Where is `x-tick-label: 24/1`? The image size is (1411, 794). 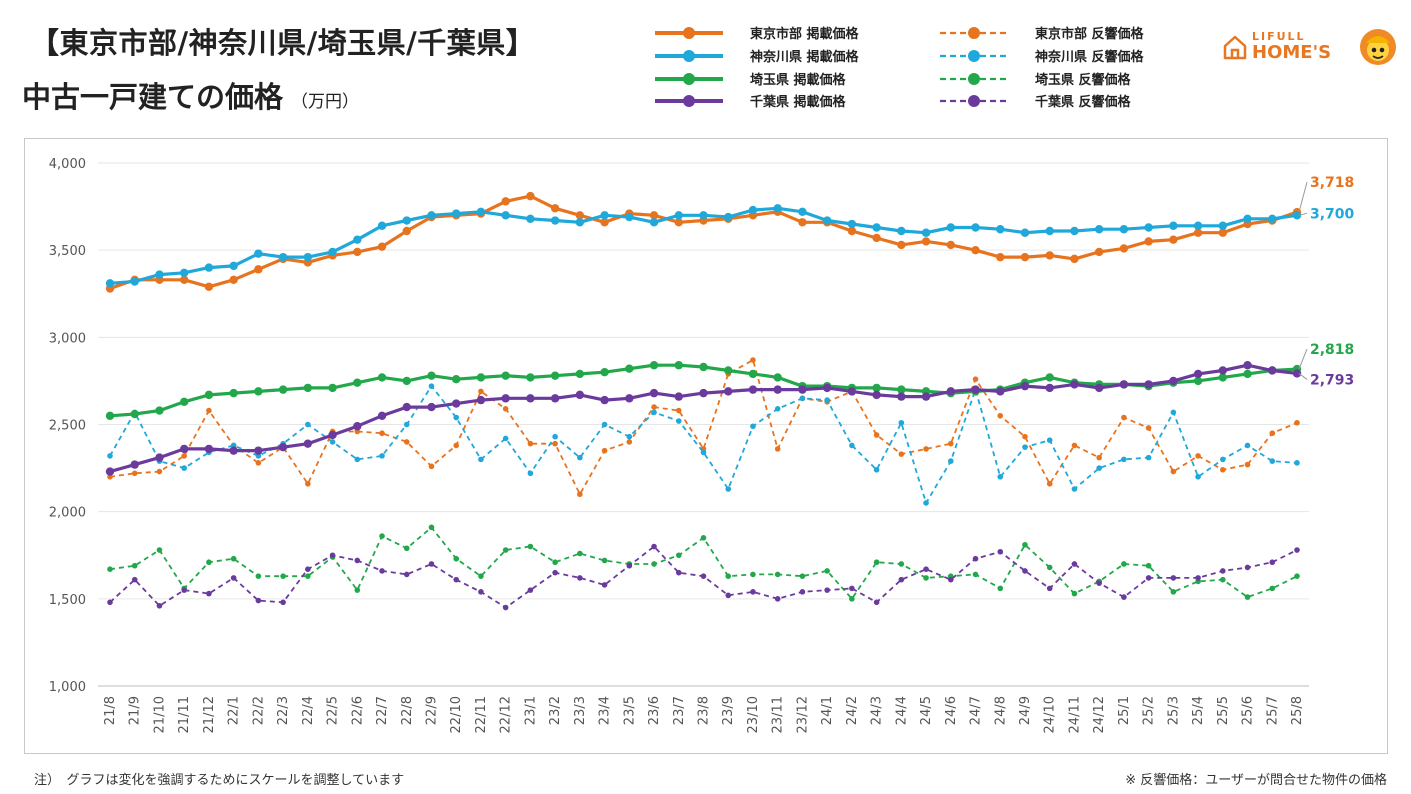 x-tick-label: 24/1 is located at coordinates (827, 710).